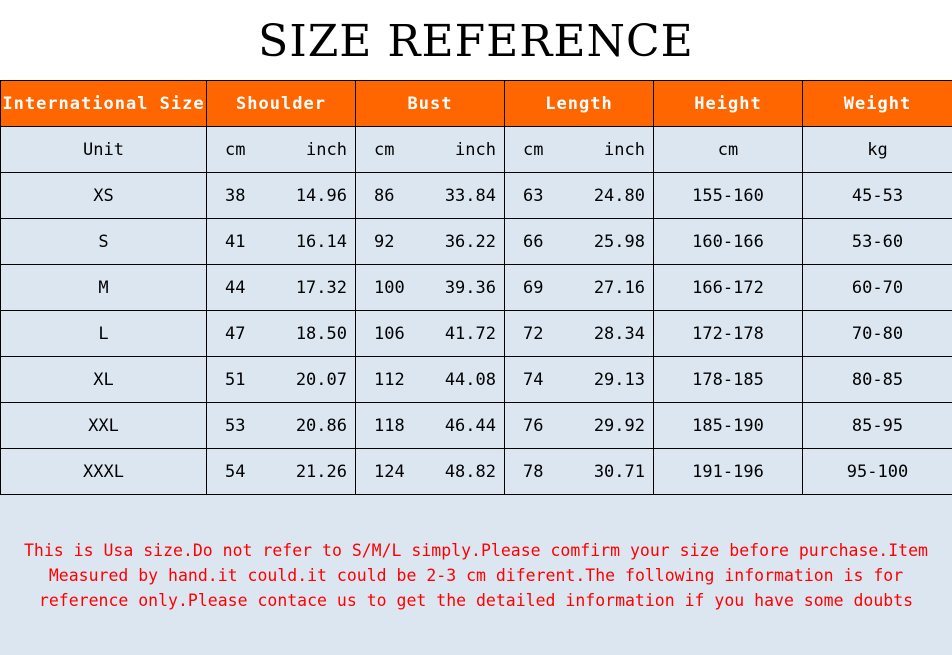  I want to click on shoulder-inch-value: 18.50, so click(321, 333).